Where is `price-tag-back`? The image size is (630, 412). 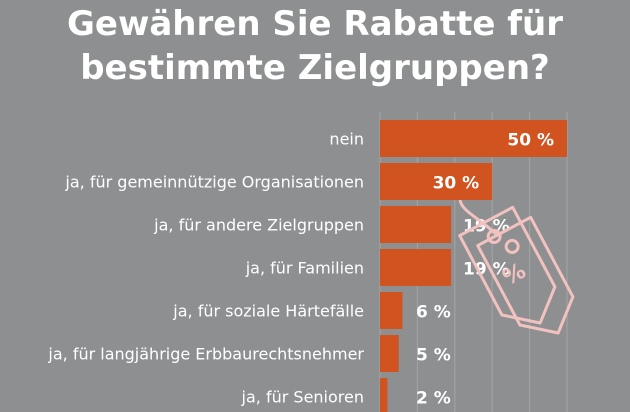 price-tag-back is located at coordinates (525, 275).